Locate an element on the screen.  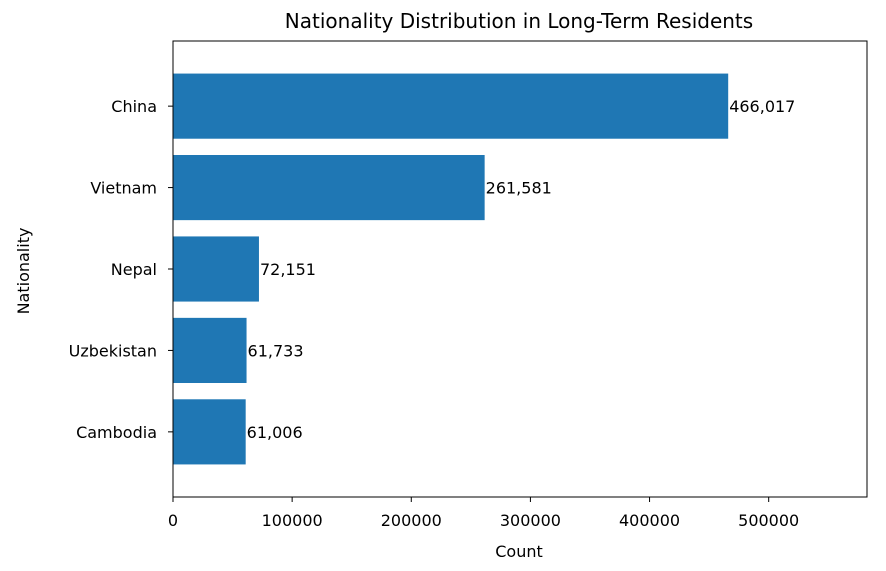
bar-uzbekistan is located at coordinates (210, 350).